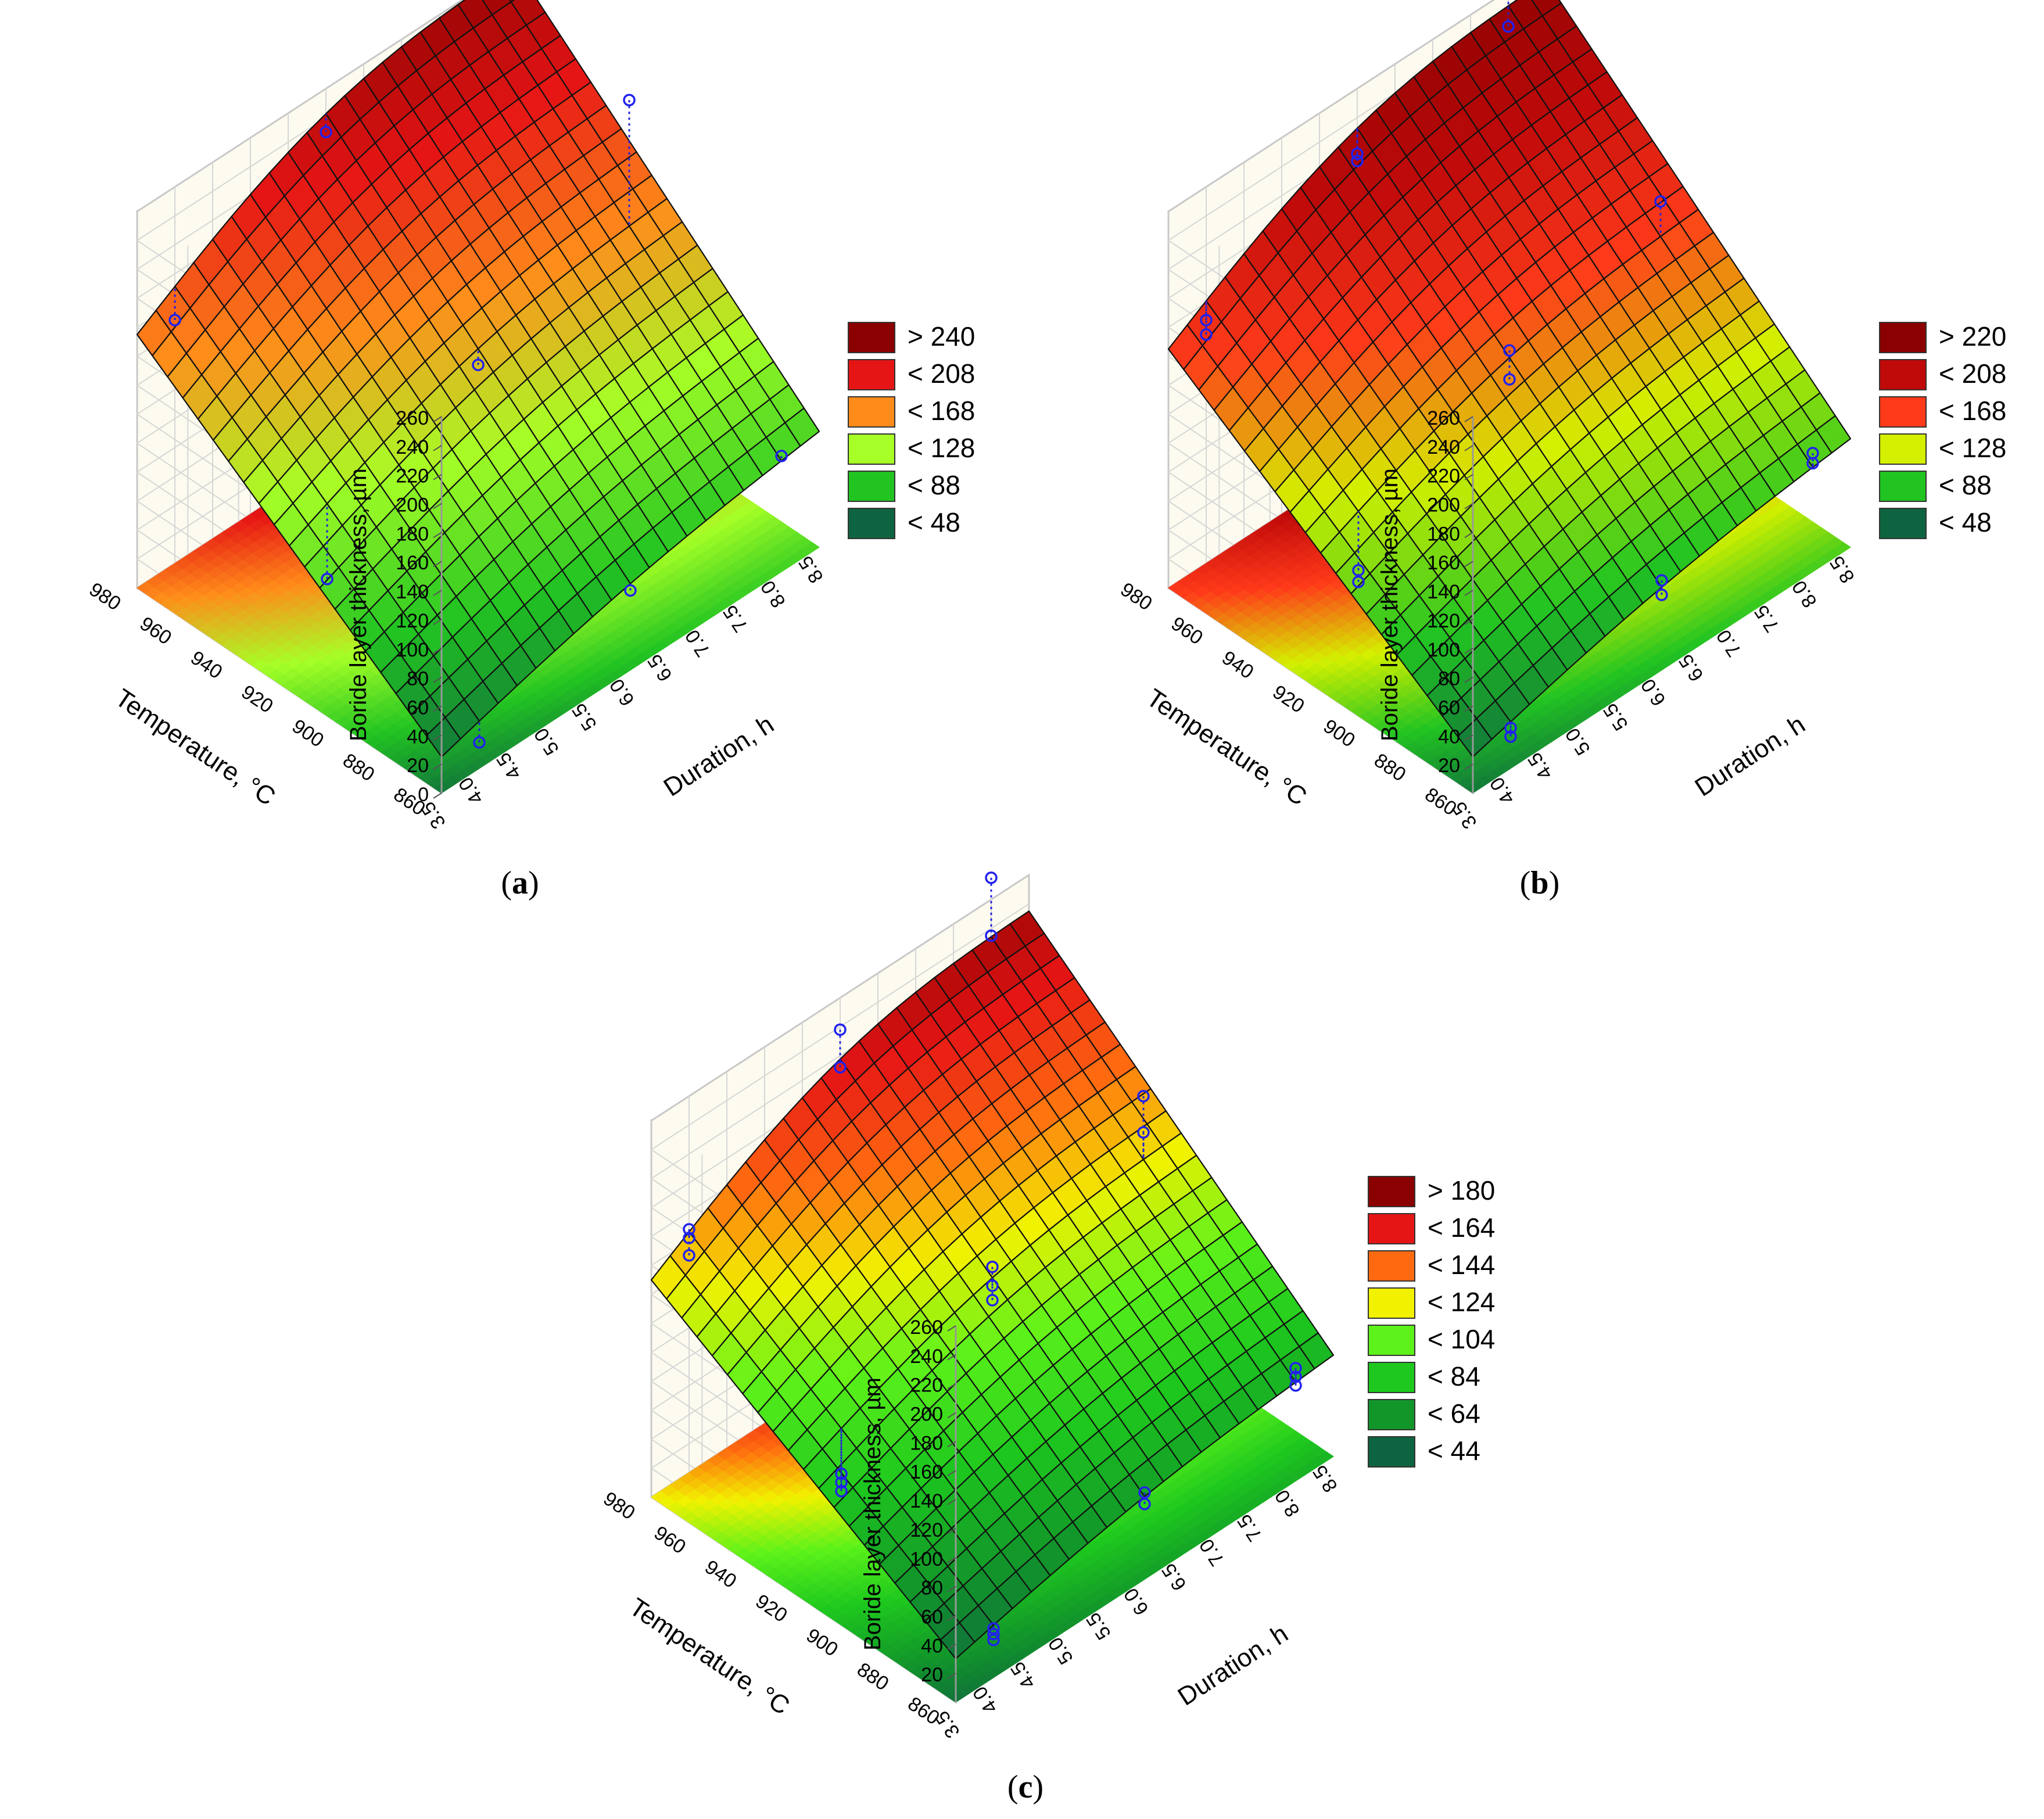 Image resolution: width=2044 pixels, height=1819 pixels. I want to click on legend-label: < 104, so click(1461, 1339).